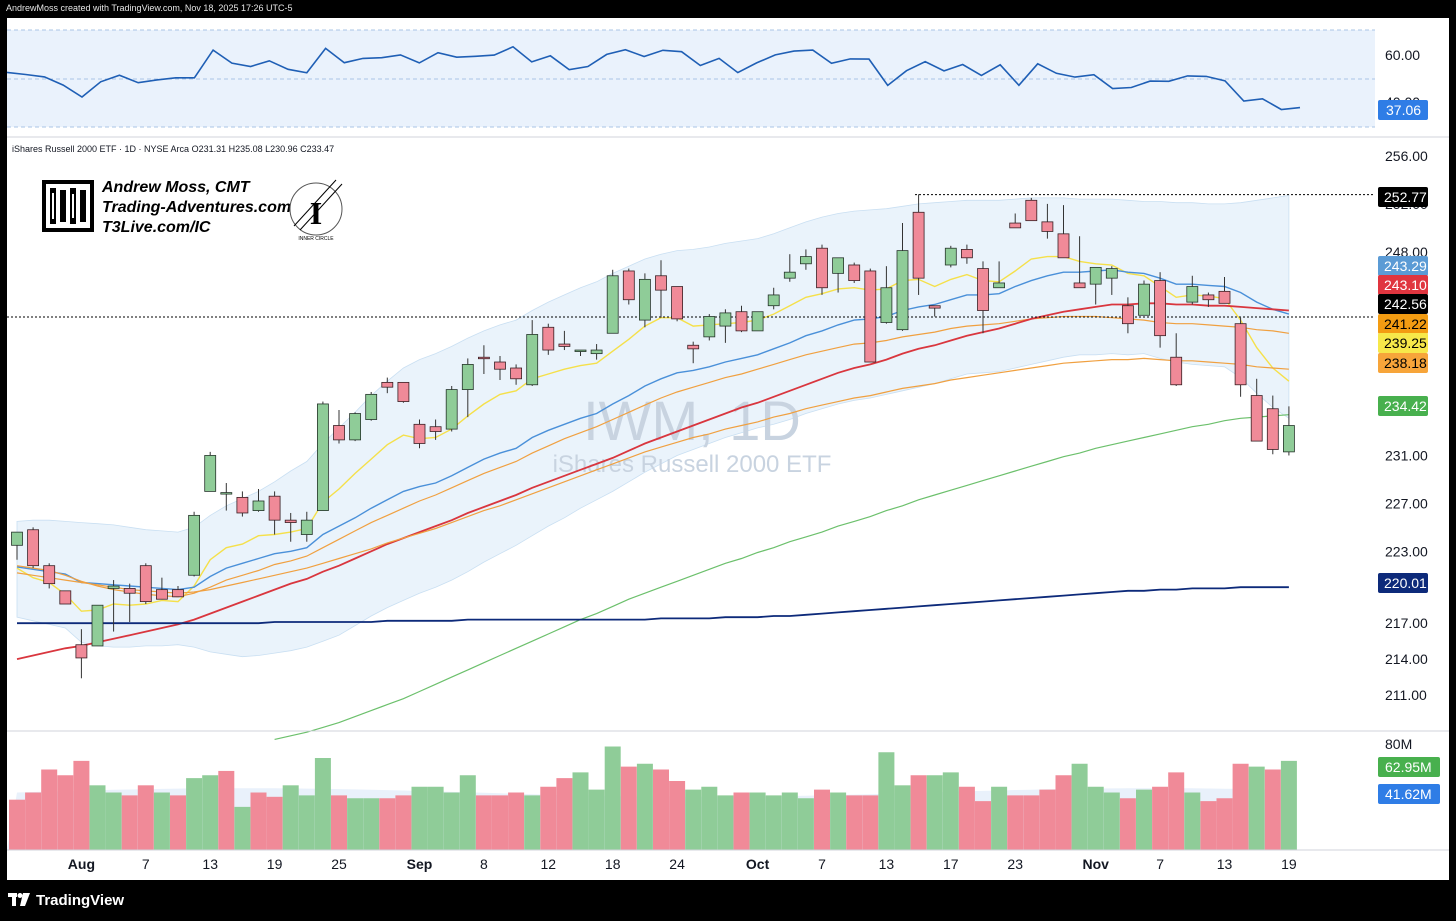 The width and height of the screenshot is (1456, 921). Describe the element at coordinates (196, 207) in the screenshot. I see `brand-site: Trading-Adventures.com` at that location.